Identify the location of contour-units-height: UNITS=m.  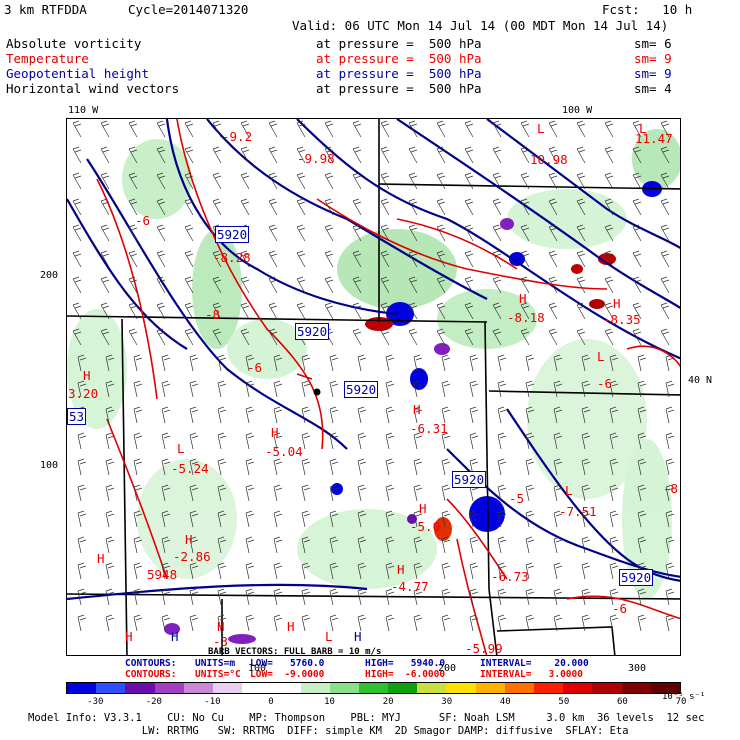
(215, 663).